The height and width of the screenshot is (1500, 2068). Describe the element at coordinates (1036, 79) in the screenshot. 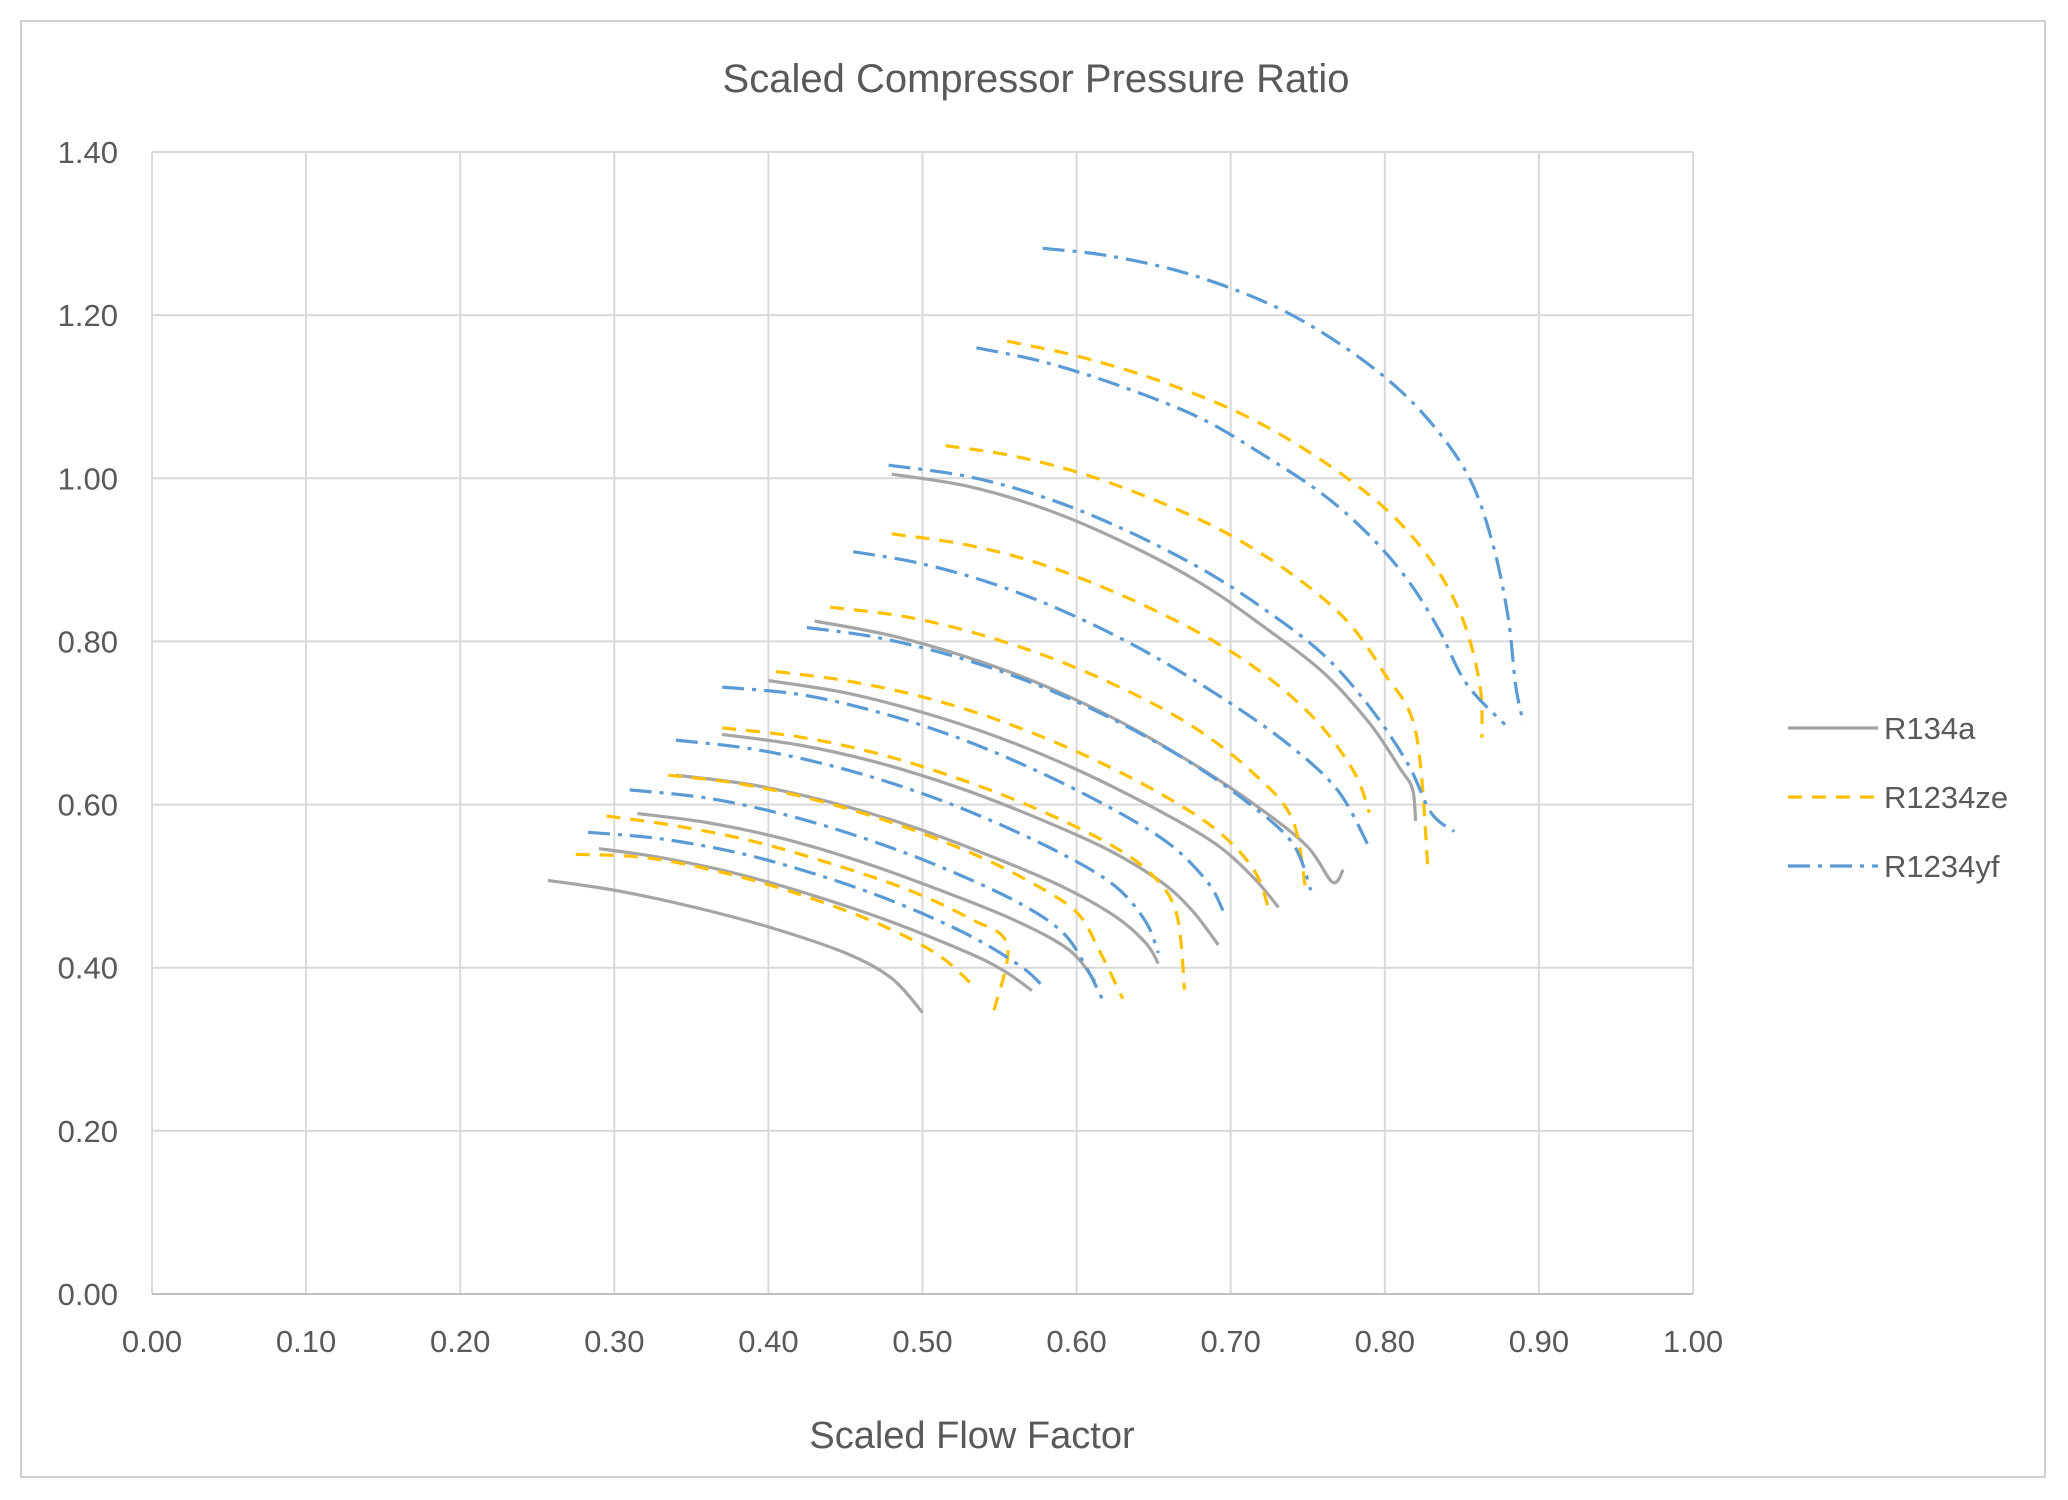

I see `chart-title: Scaled Compressor Pressure Ratio` at that location.